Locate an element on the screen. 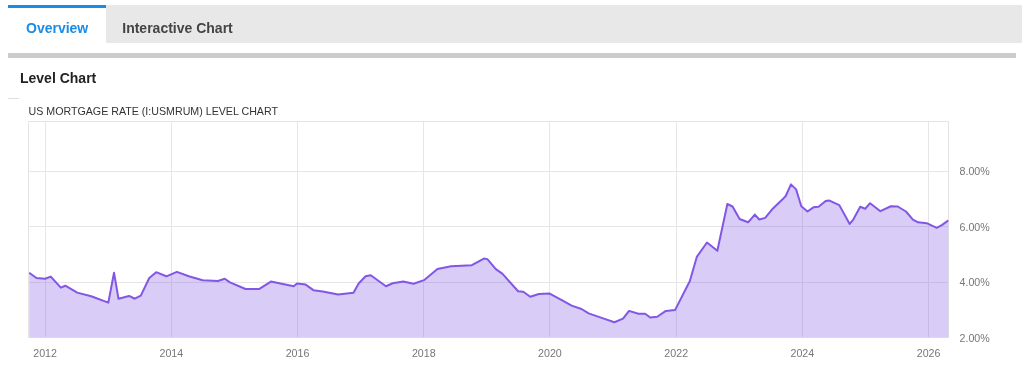 The height and width of the screenshot is (389, 1024). x-tick-label: 2016 is located at coordinates (297, 352).